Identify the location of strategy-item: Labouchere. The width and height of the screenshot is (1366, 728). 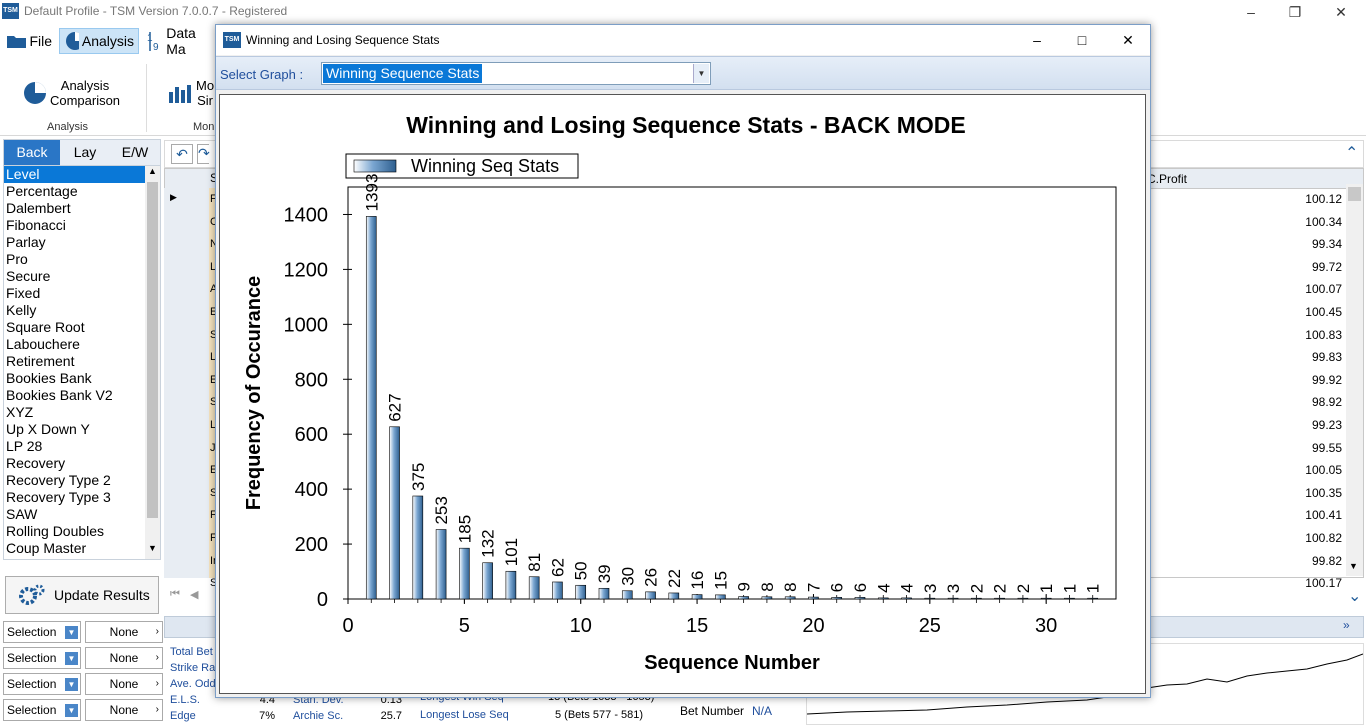
(43, 344).